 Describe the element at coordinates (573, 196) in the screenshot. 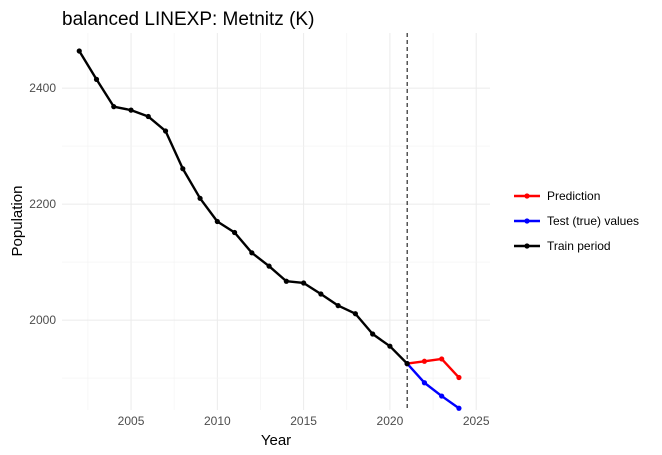

I see `legend-label: Prediction` at that location.